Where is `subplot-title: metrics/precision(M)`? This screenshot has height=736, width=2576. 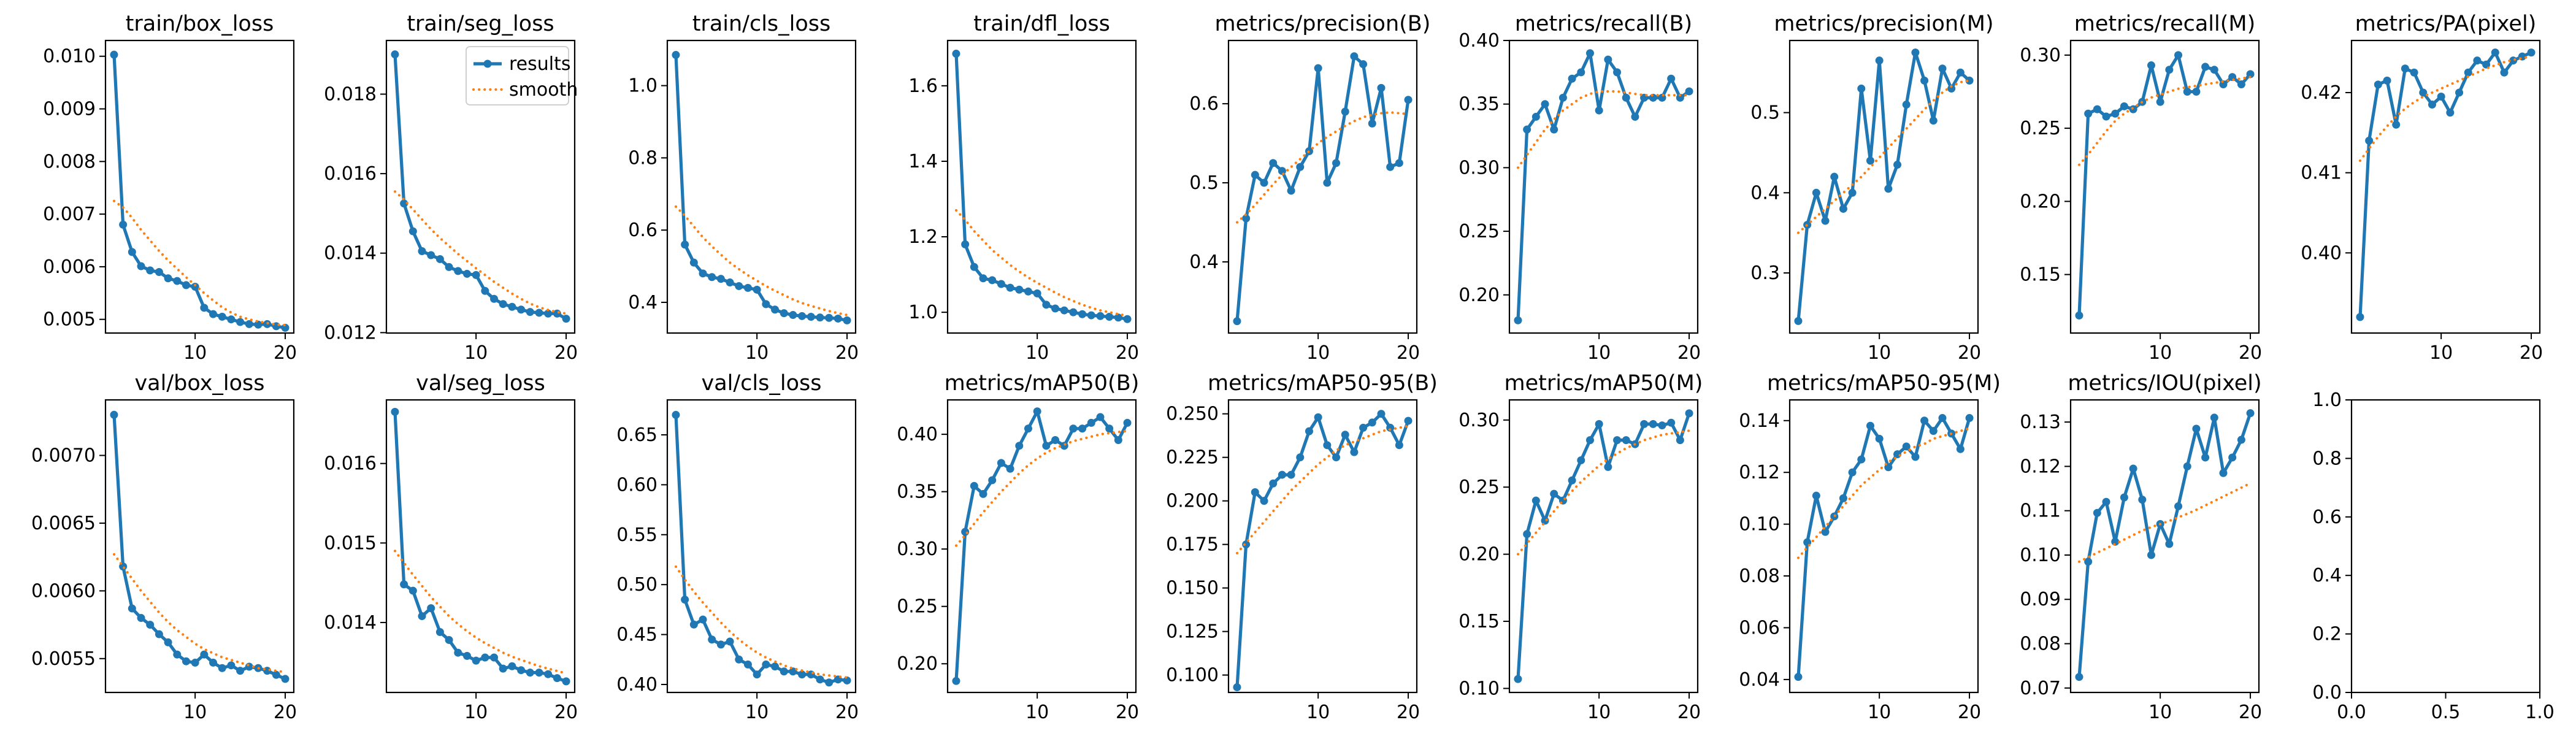 subplot-title: metrics/precision(M) is located at coordinates (1883, 24).